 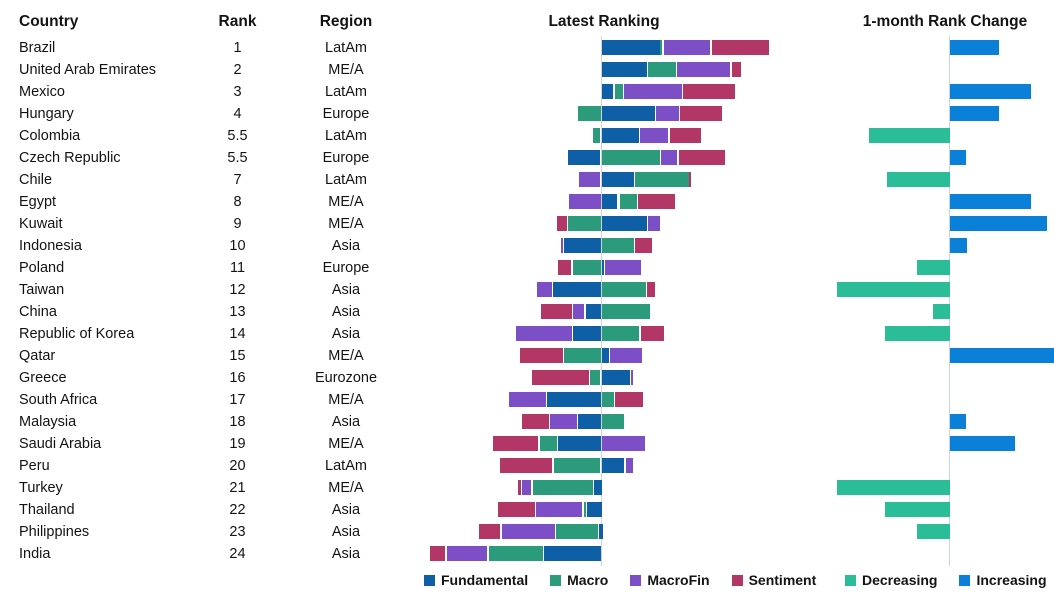 I want to click on table-row: Turkey 21 ME/A, so click(x=527, y=488).